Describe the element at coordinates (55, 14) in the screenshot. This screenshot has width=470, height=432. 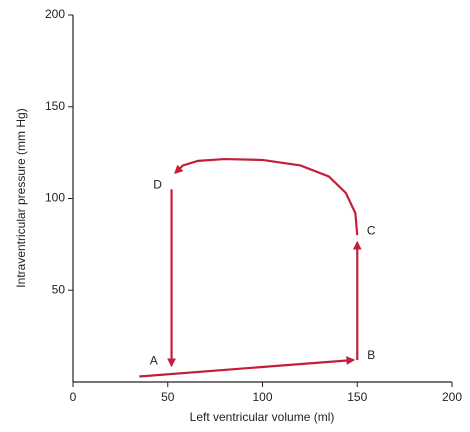
I see `y-tick-label: 200` at that location.